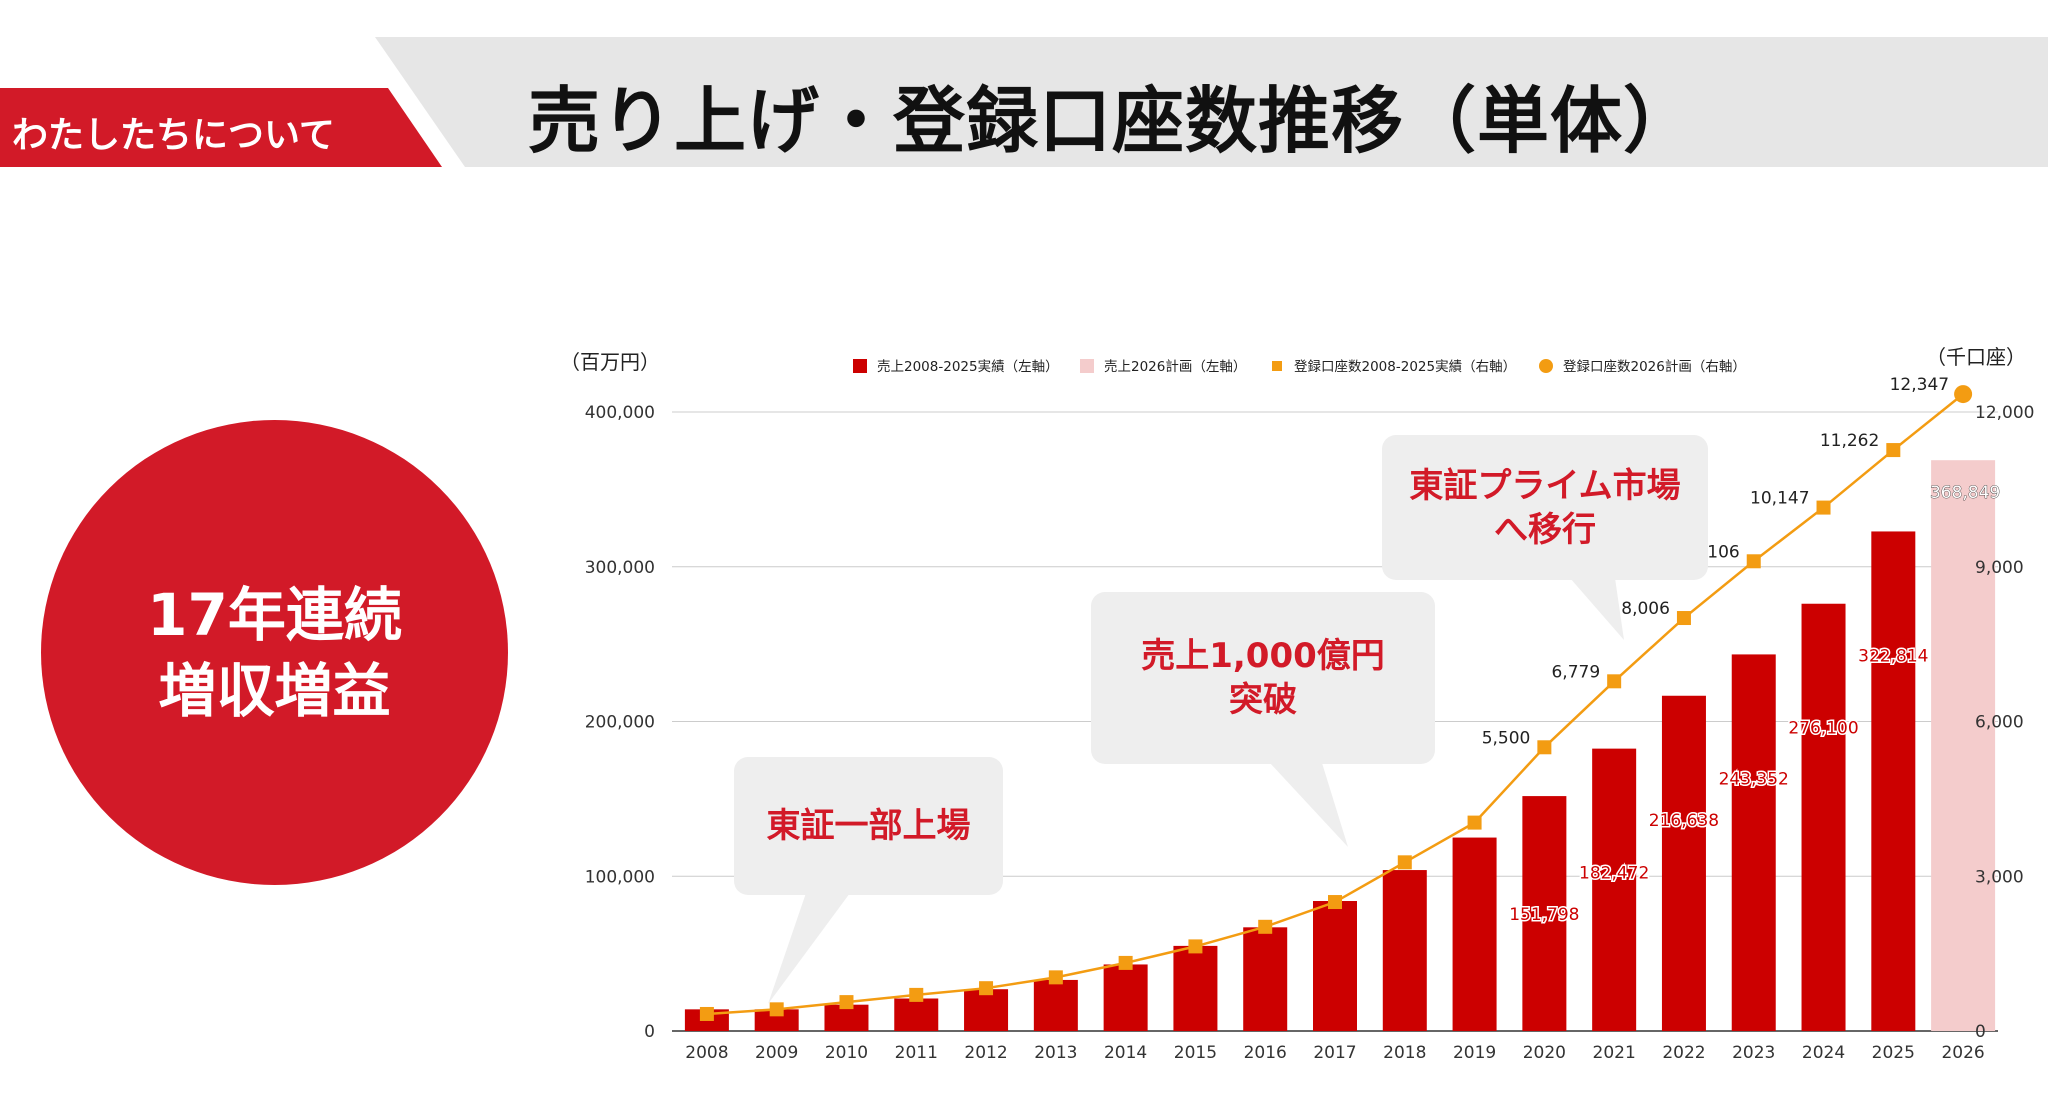 The width and height of the screenshot is (2048, 1103). What do you see at coordinates (1263, 656) in the screenshot?
I see `callout-sales-line1: 売上1,000億円` at bounding box center [1263, 656].